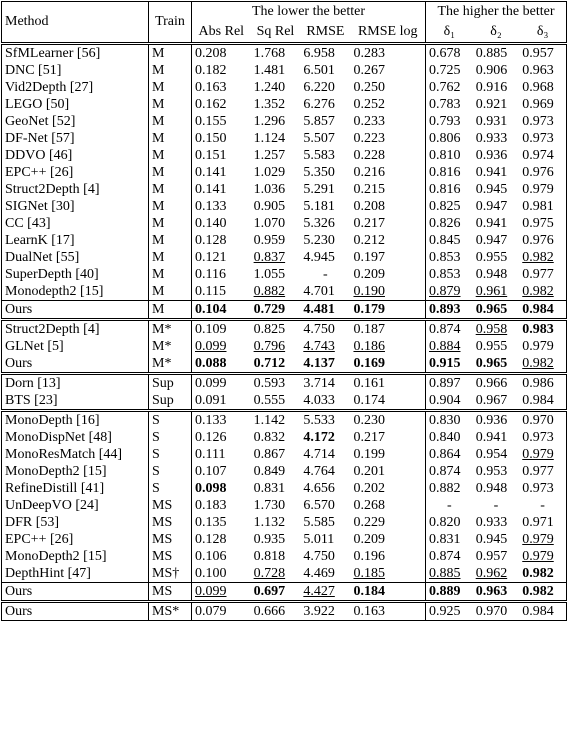 This screenshot has height=731, width=569. I want to click on metric-cell: 0.906, so click(491, 70).